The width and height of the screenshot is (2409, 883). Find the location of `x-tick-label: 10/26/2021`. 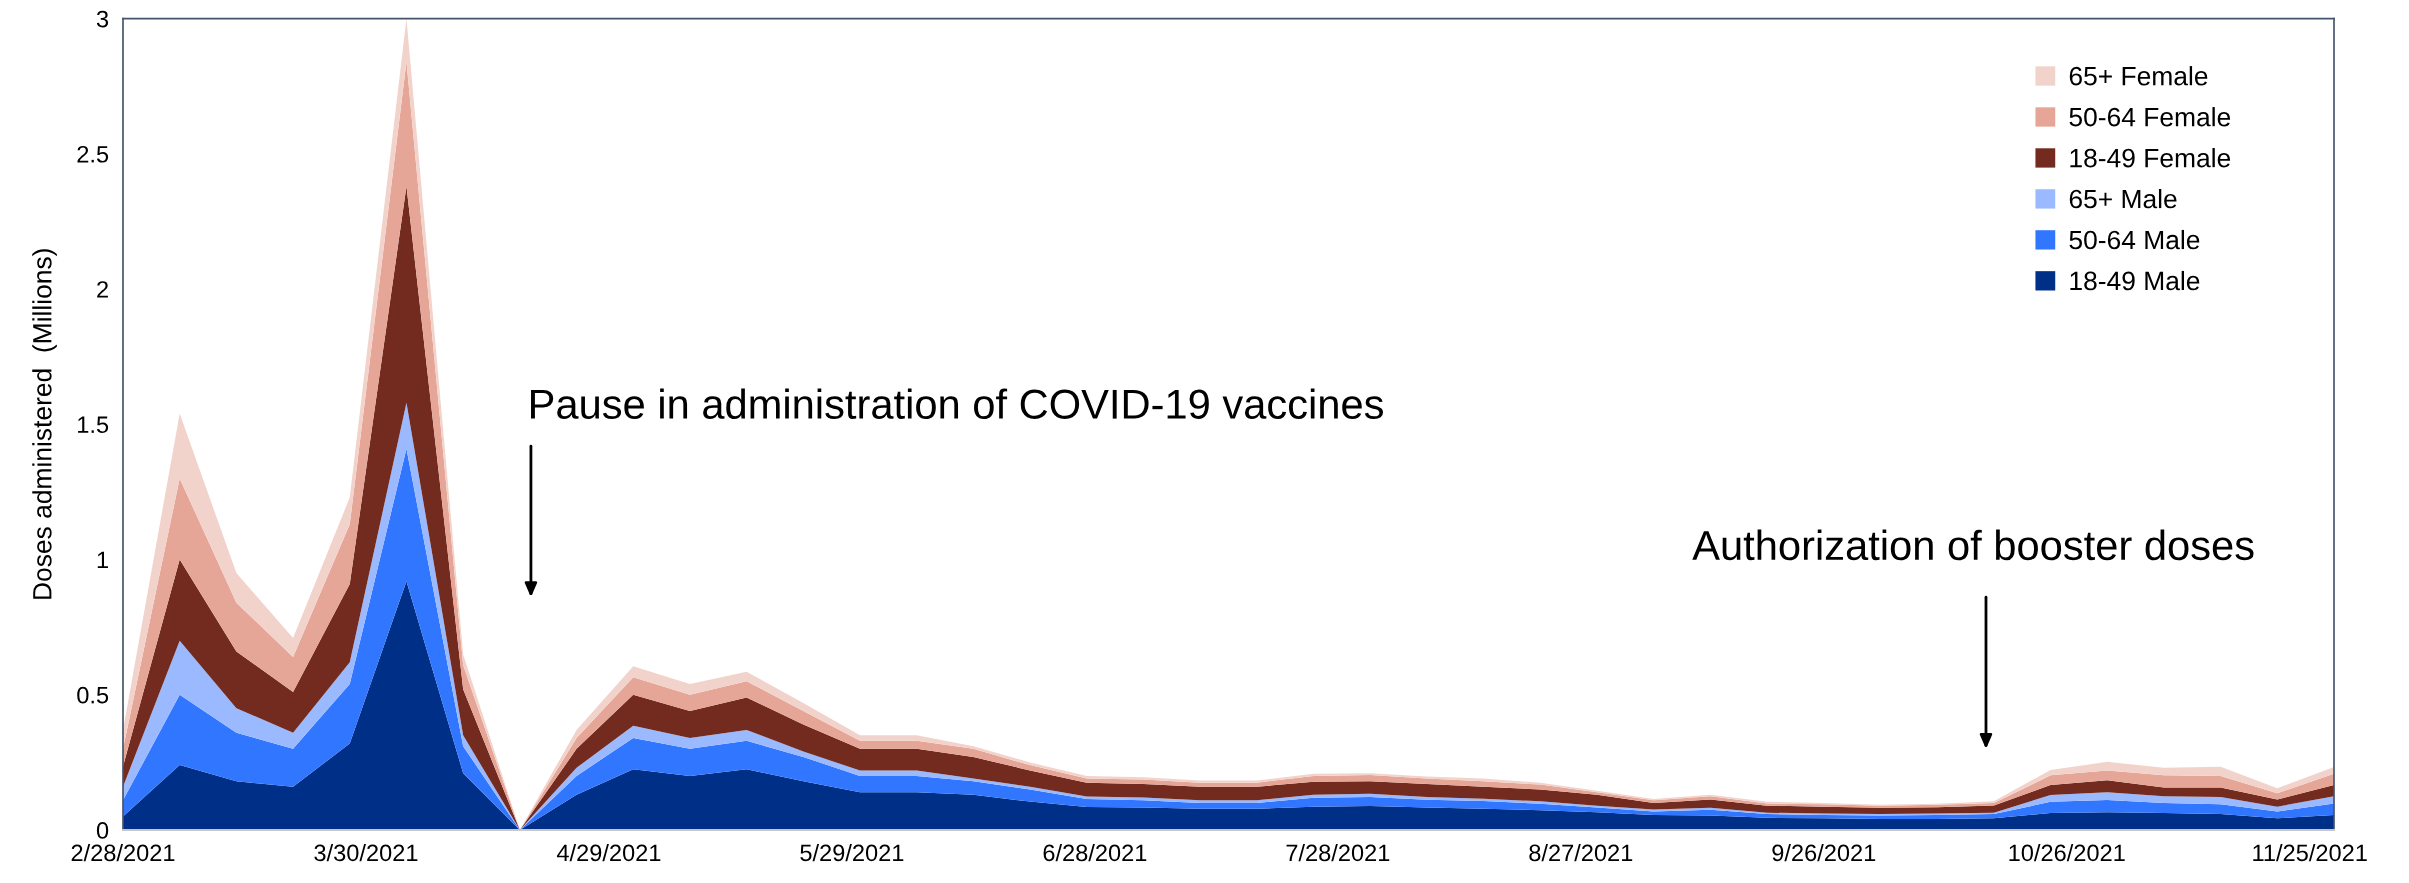

x-tick-label: 10/26/2021 is located at coordinates (2067, 852).